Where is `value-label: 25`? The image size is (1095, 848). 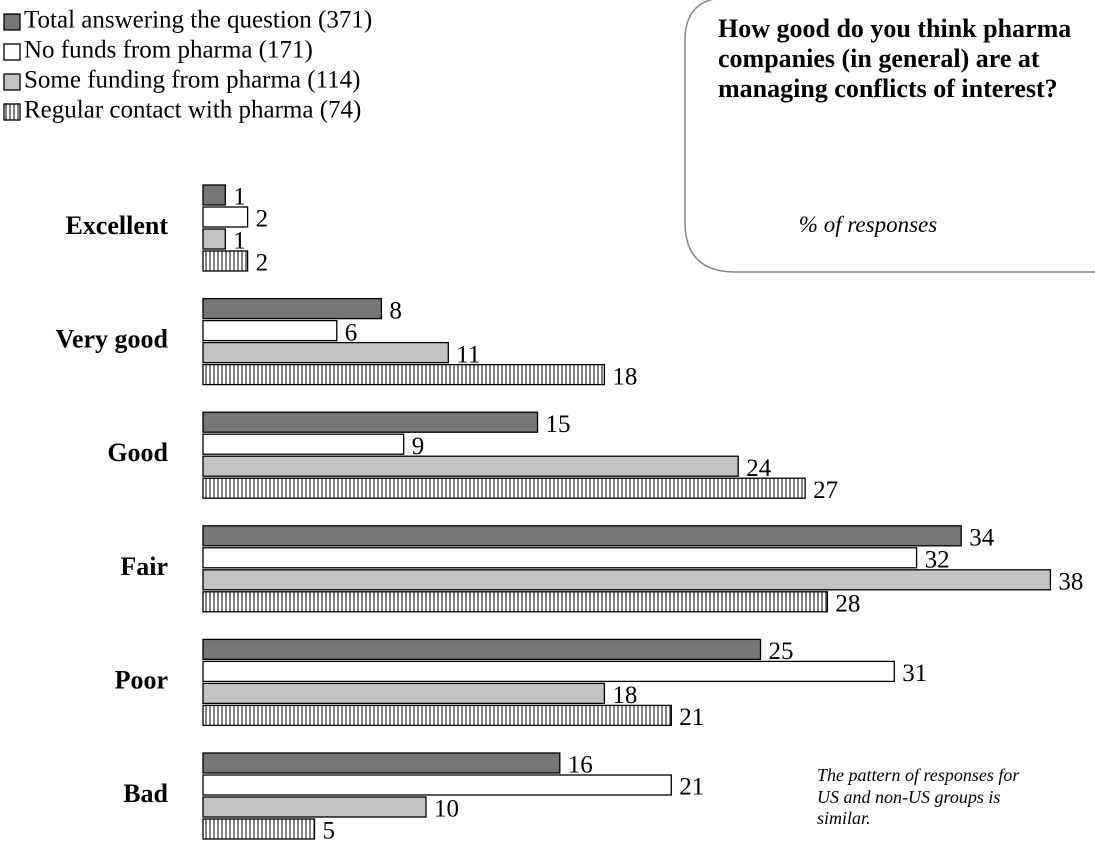 value-label: 25 is located at coordinates (781, 651).